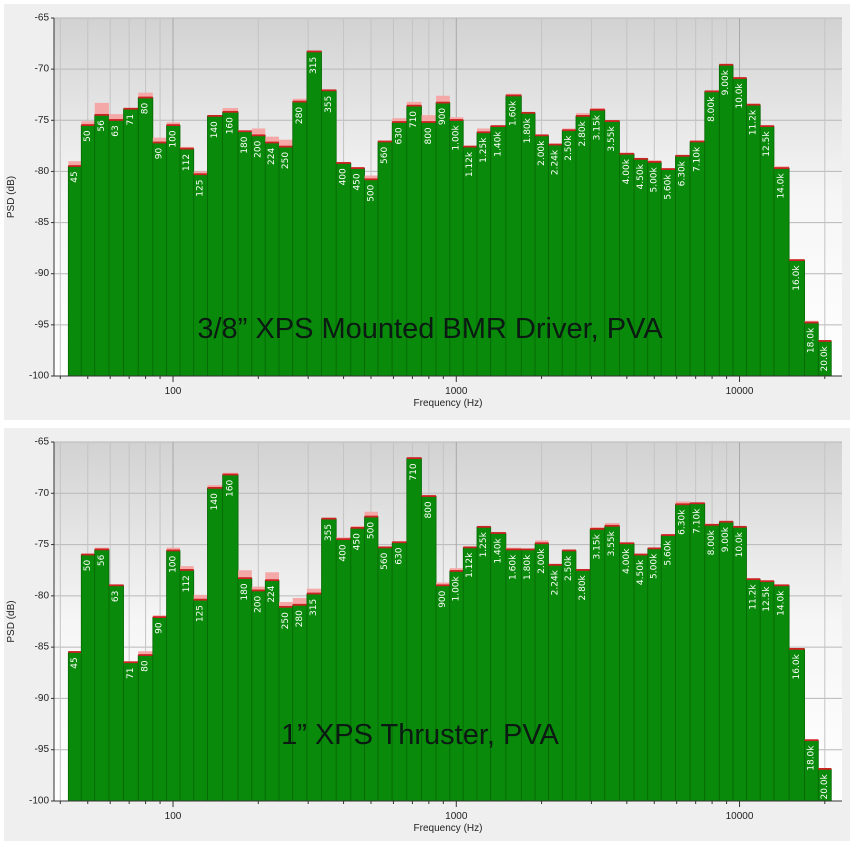 This screenshot has width=852, height=841. What do you see at coordinates (173, 563) in the screenshot?
I see `bar-label: 100` at bounding box center [173, 563].